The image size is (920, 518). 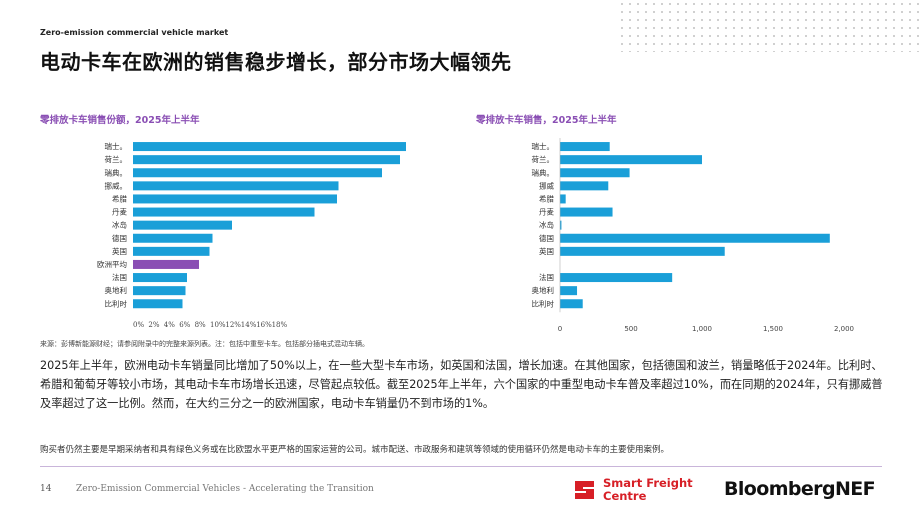 What do you see at coordinates (116, 185) in the screenshot?
I see `category-label: 挪威。` at bounding box center [116, 185].